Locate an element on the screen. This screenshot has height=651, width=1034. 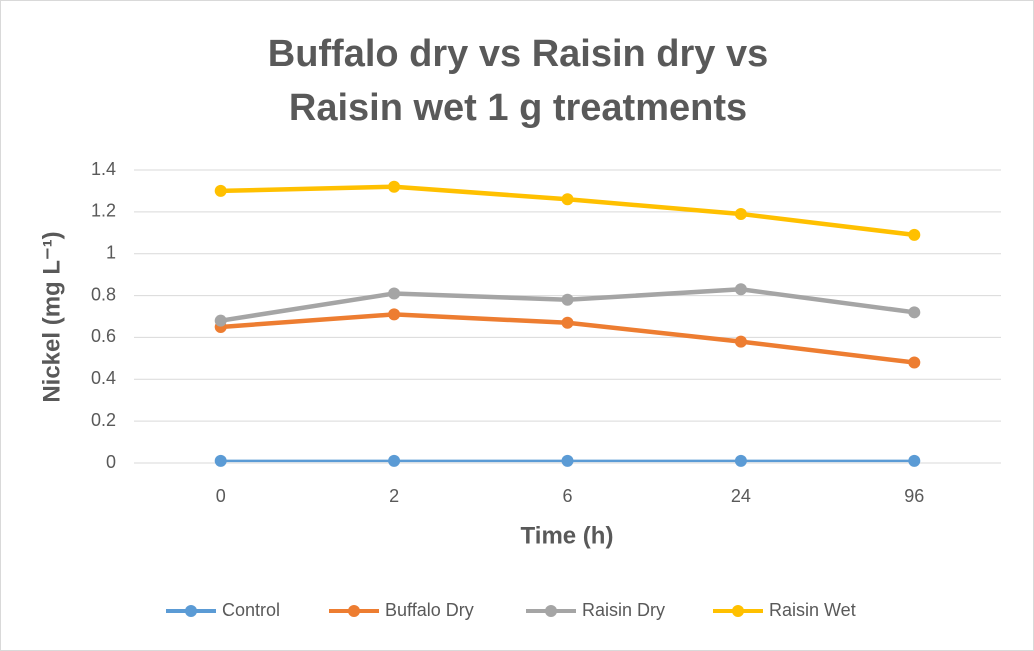
legend-label: Raisin Dry is located at coordinates (623, 610).